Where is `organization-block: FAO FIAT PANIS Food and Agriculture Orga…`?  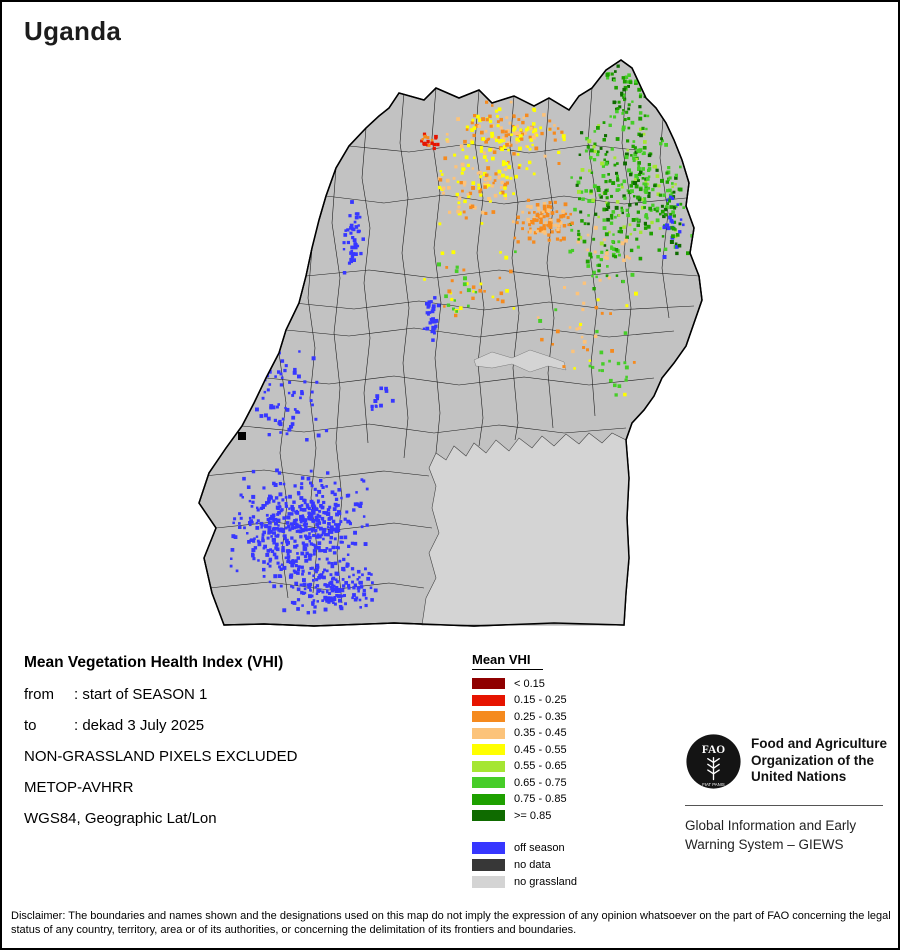 organization-block: FAO FIAT PANIS Food and Agriculture Orga… is located at coordinates (786, 793).